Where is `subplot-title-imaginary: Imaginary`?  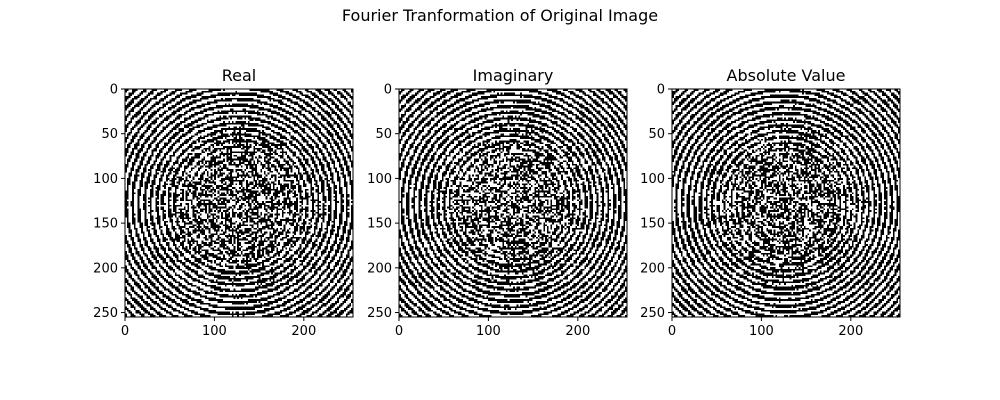
subplot-title-imaginary: Imaginary is located at coordinates (513, 75).